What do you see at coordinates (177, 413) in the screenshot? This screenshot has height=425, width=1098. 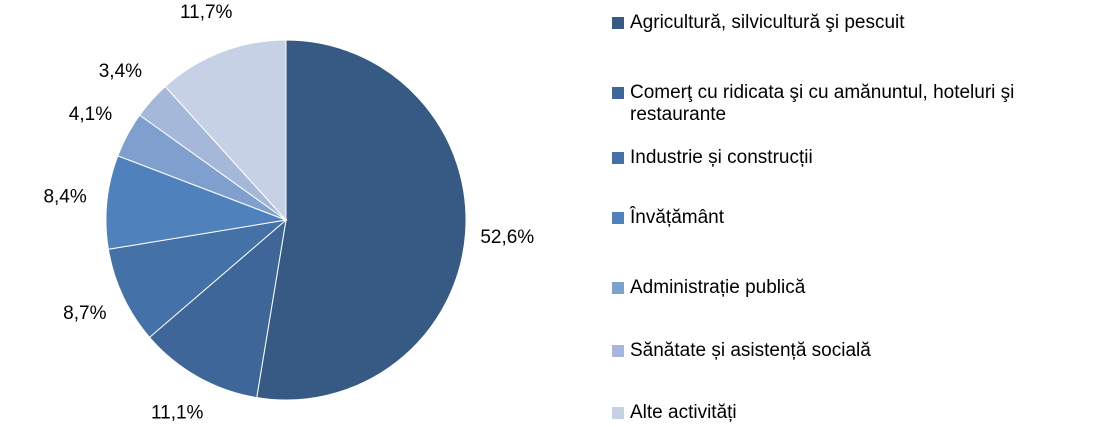 I see `data-label: 11,1%` at bounding box center [177, 413].